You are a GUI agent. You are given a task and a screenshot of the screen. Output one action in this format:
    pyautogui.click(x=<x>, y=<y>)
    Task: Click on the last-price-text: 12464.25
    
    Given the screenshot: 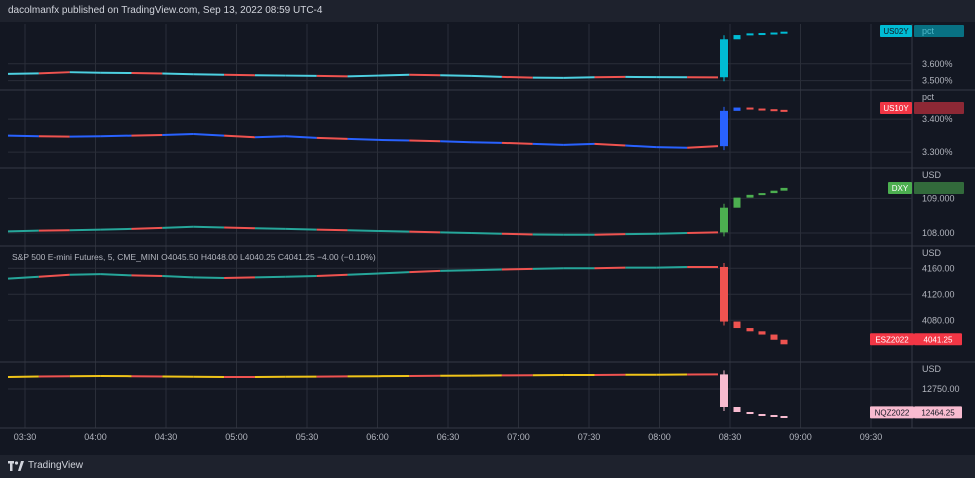 What is the action you would take?
    pyautogui.click(x=938, y=412)
    